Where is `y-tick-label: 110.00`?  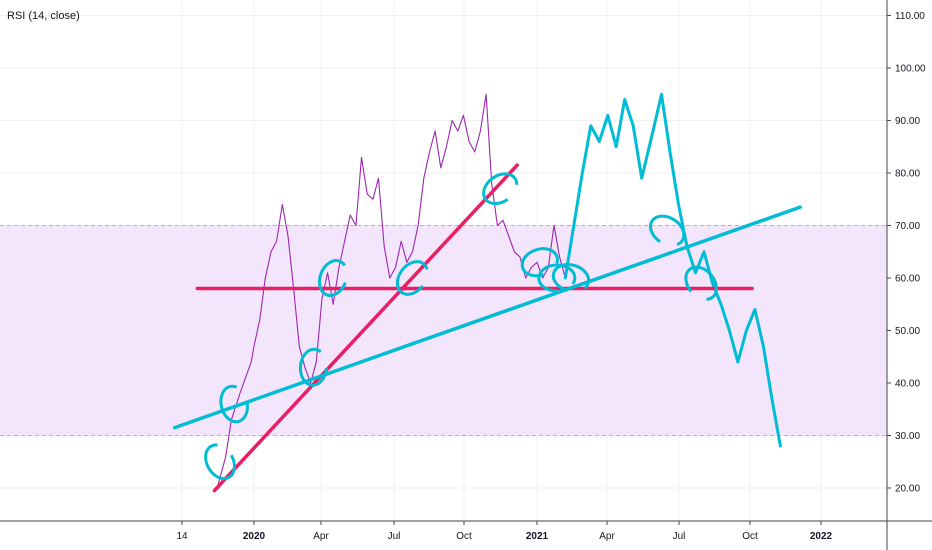
y-tick-label: 110.00 is located at coordinates (910, 16).